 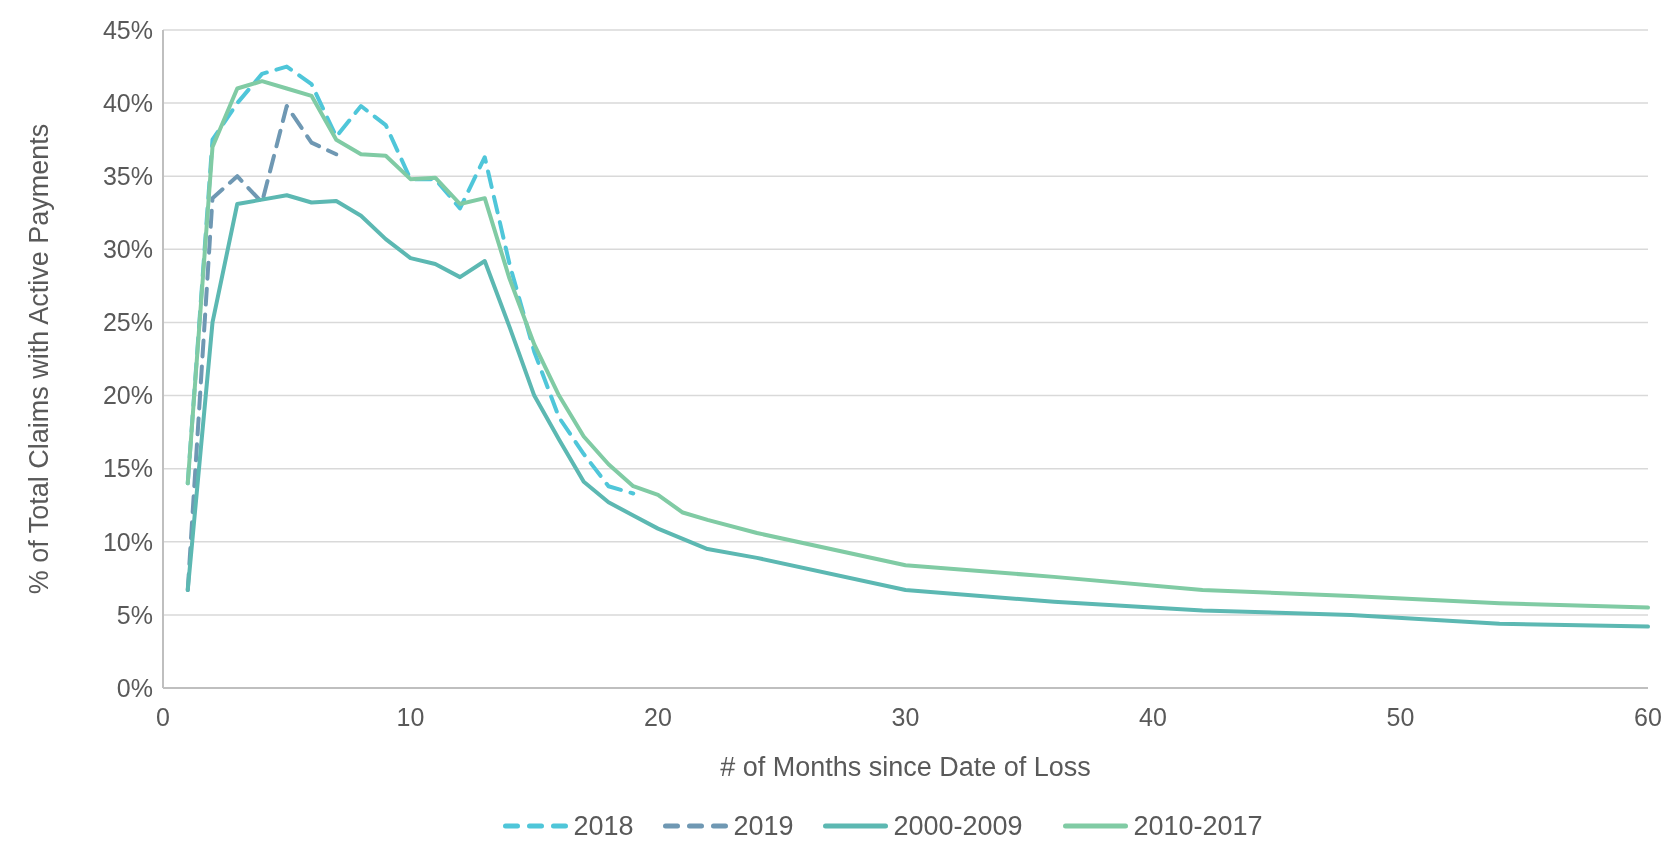 What do you see at coordinates (1153, 717) in the screenshot?
I see `x-tick-label: 40` at bounding box center [1153, 717].